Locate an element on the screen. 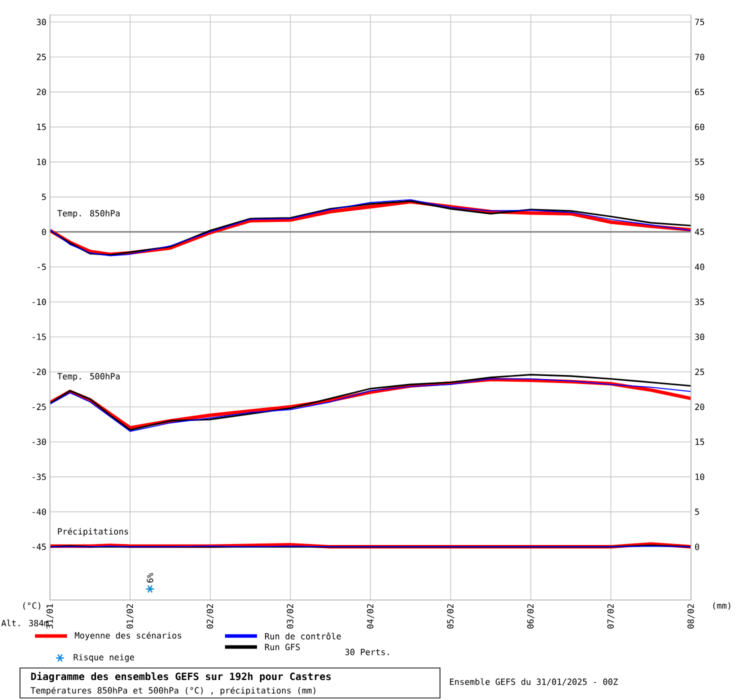  x-tick-label: 08/02 is located at coordinates (691, 616).